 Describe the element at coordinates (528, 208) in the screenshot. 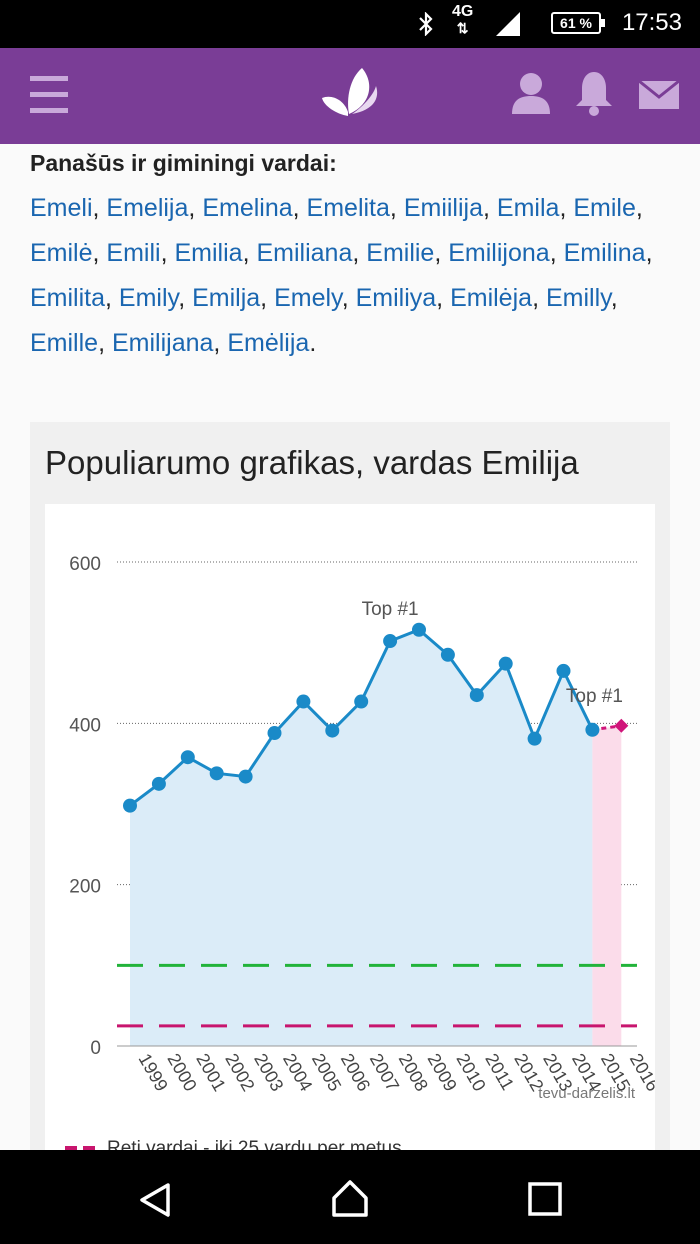

I see `similar-name-link: Emila` at that location.